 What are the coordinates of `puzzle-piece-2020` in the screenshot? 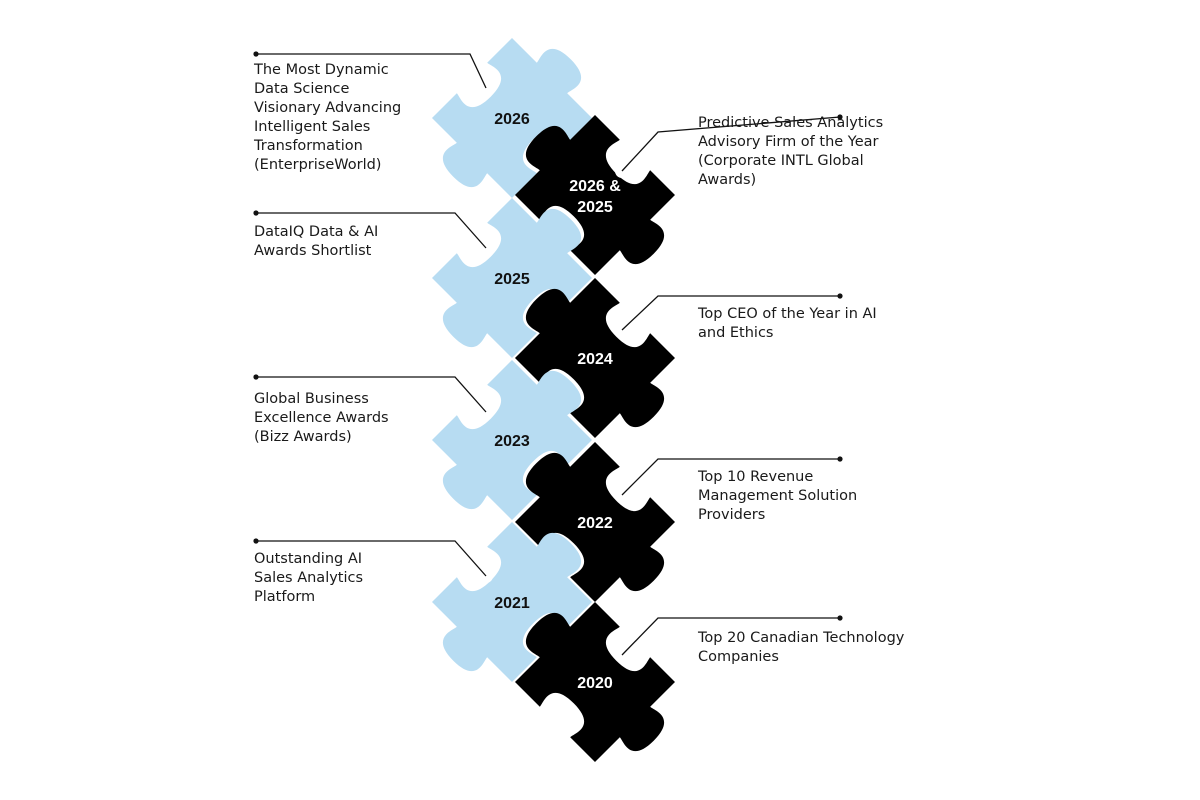 It's located at (595, 682).